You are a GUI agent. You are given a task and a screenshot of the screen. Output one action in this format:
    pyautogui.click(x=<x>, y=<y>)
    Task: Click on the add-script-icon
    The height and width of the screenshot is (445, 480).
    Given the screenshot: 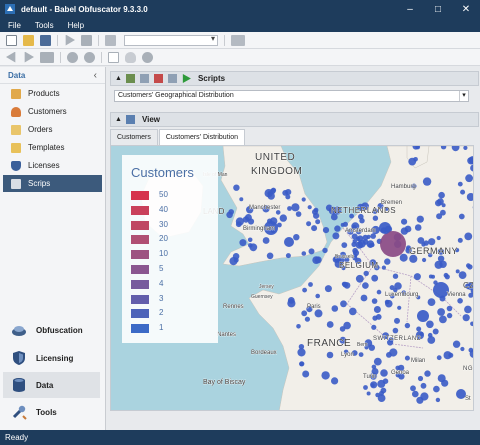 What is the action you would take?
    pyautogui.click(x=130, y=78)
    